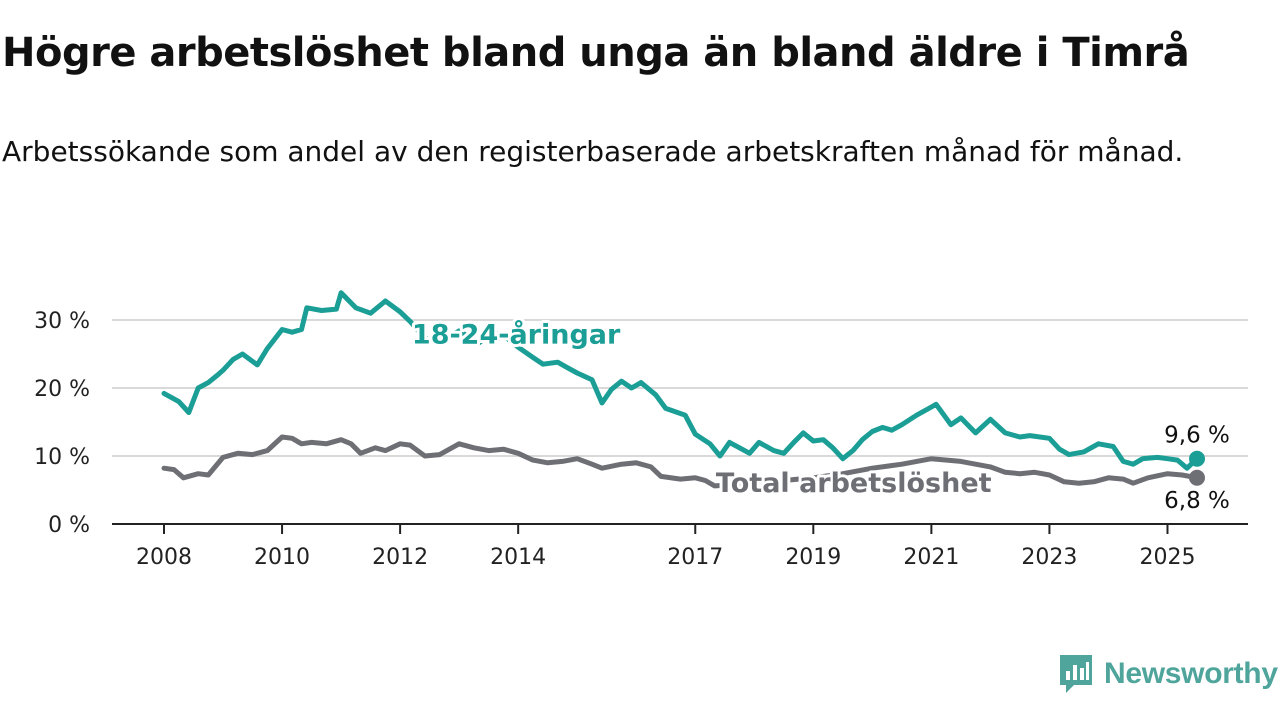 This screenshot has height=720, width=1280. I want to click on x-tick-label: 2014, so click(518, 557).